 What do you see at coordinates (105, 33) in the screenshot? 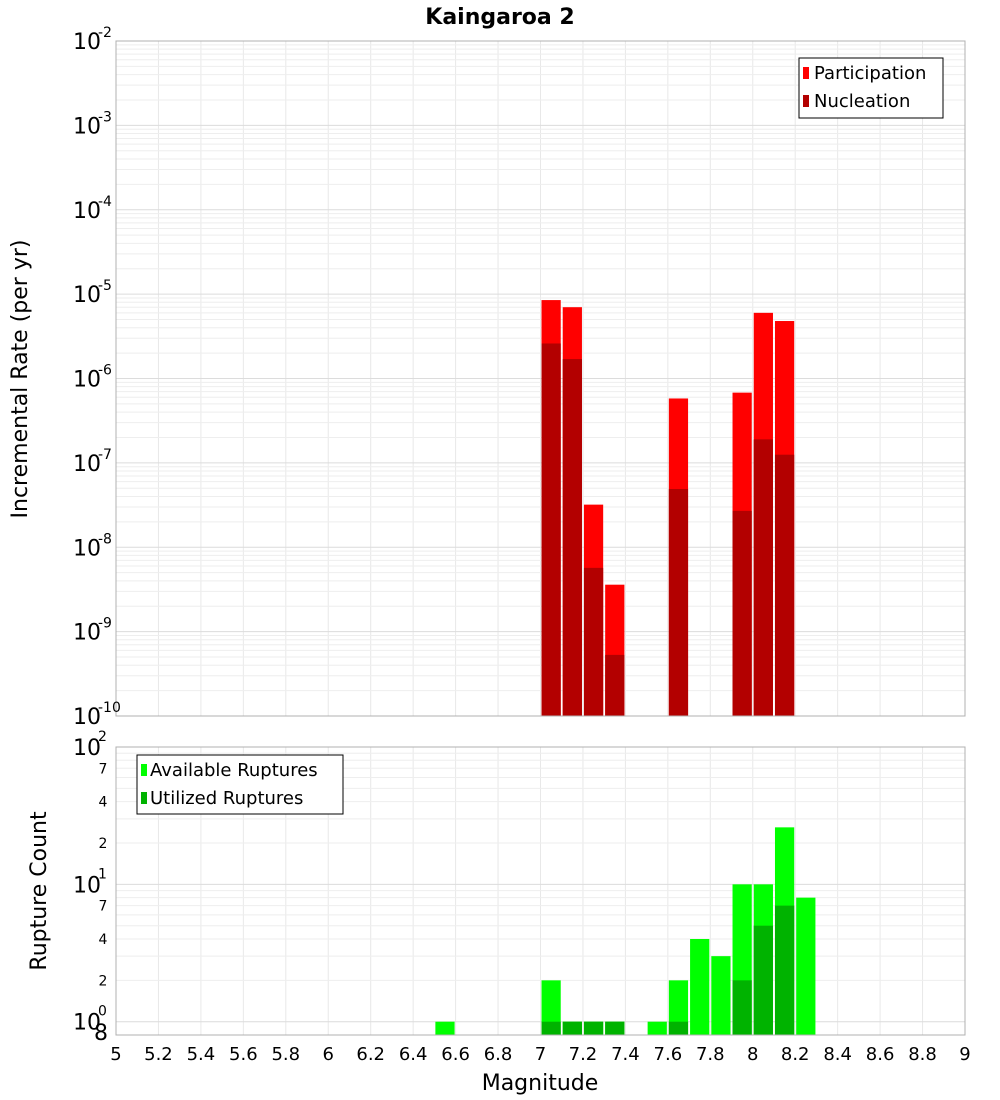
I see `y-tick-label-exponent: -2` at bounding box center [105, 33].